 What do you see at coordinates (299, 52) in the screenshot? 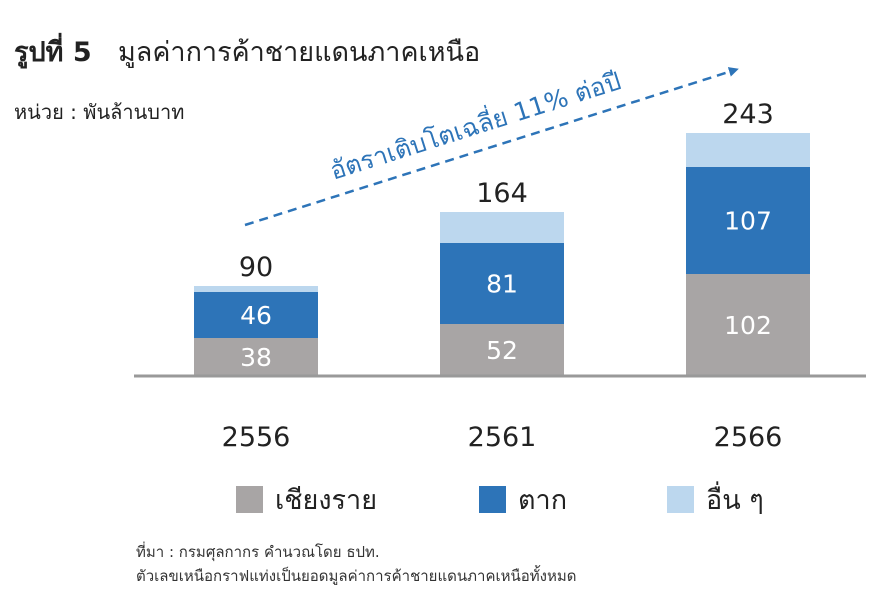
I see `chart-title: มูลค่าการค้าชายแดนภาคเหนือ` at bounding box center [299, 52].